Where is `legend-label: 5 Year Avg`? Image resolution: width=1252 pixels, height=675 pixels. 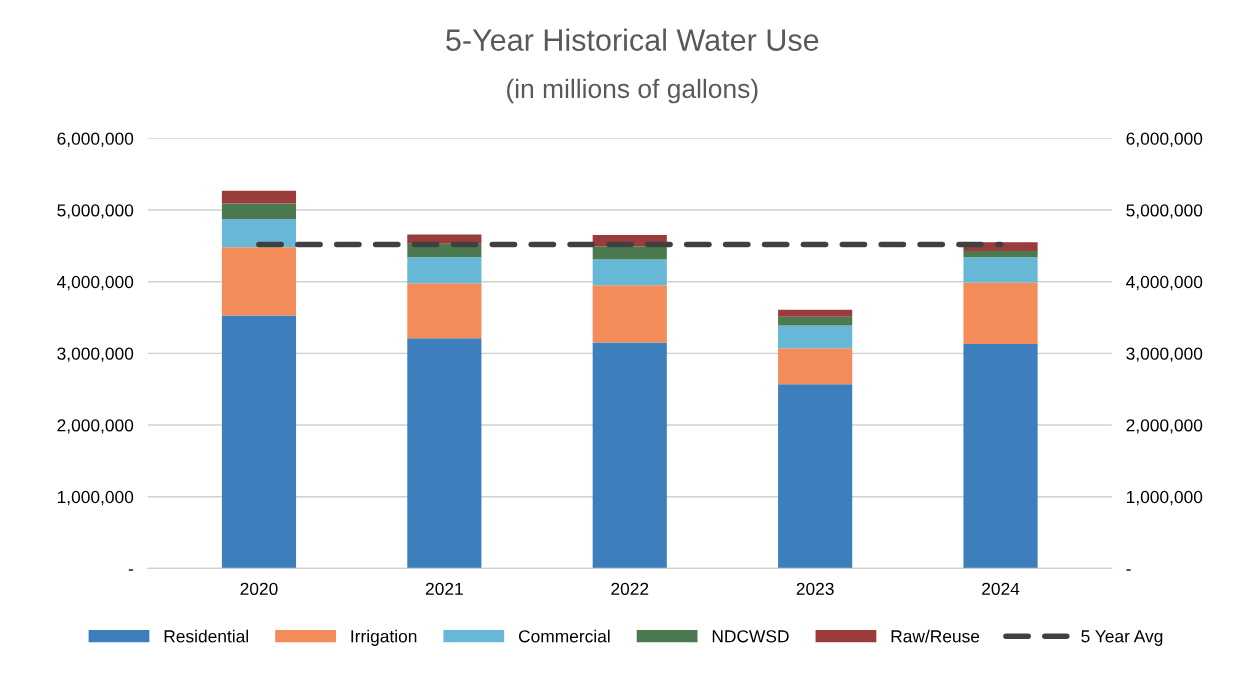 legend-label: 5 Year Avg is located at coordinates (1122, 638).